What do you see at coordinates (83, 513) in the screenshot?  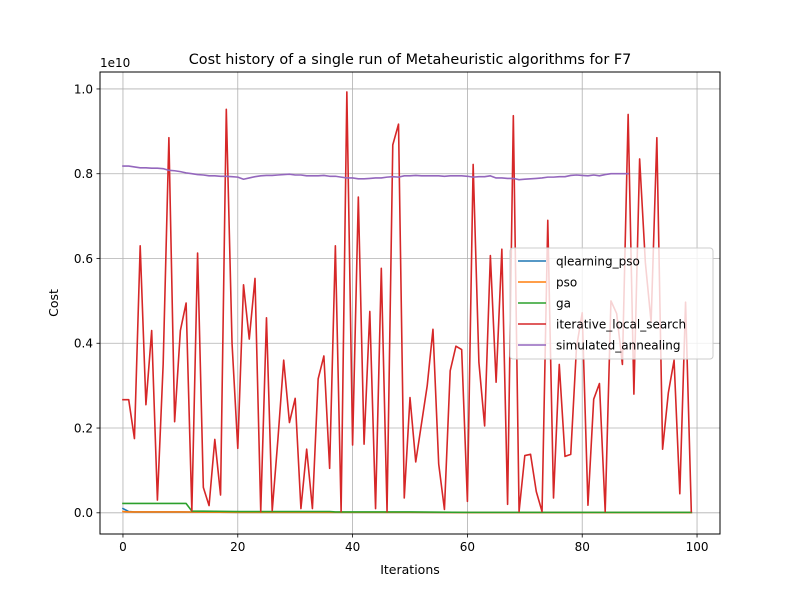 I see `y-tick-label: 0.0` at bounding box center [83, 513].